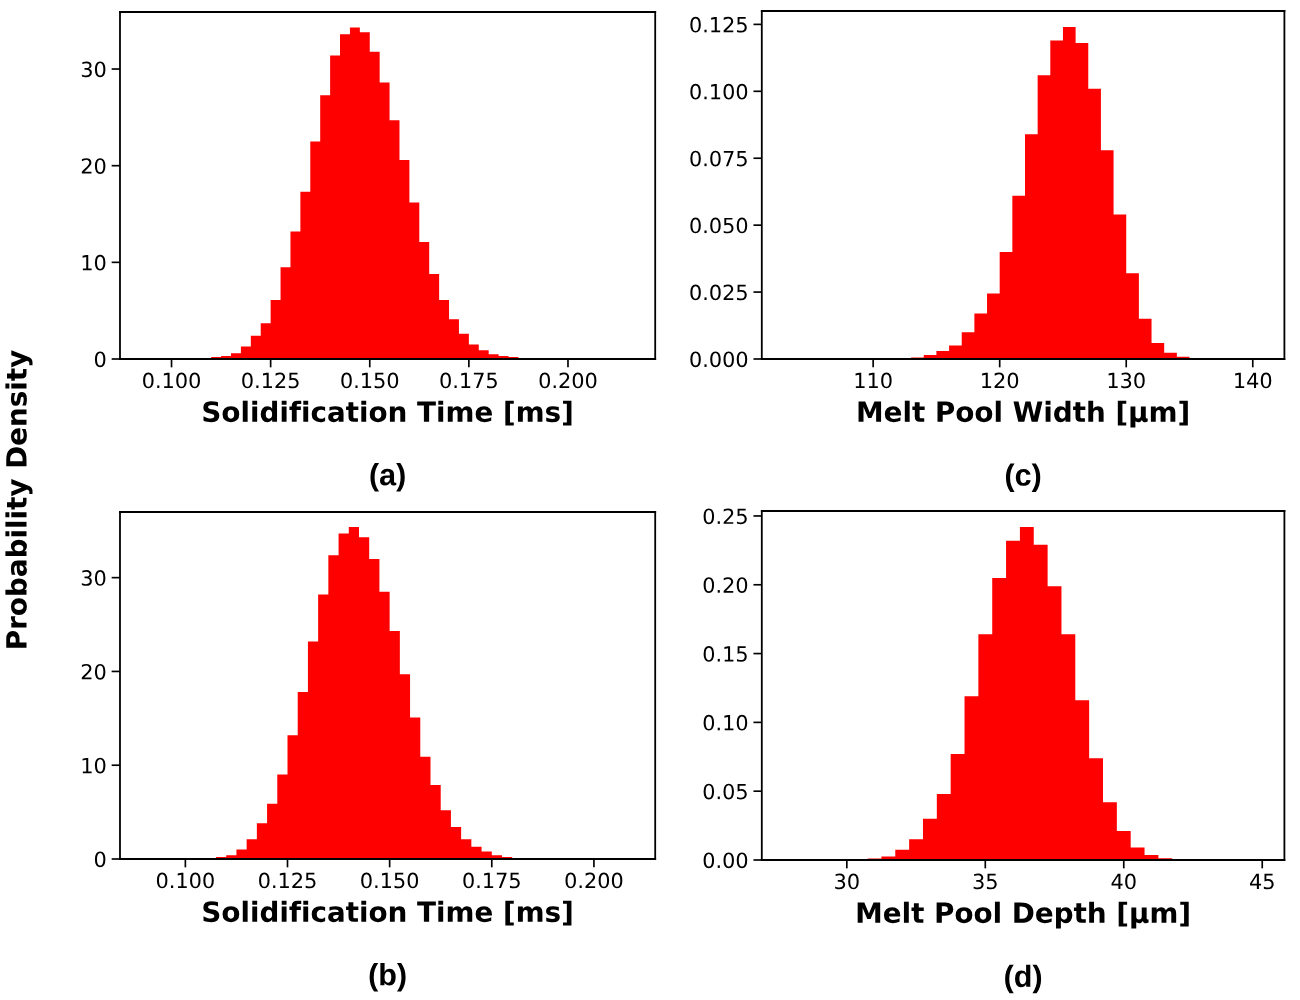 The height and width of the screenshot is (1000, 1300). What do you see at coordinates (847, 881) in the screenshot?
I see `x-tick-label: 30` at bounding box center [847, 881].